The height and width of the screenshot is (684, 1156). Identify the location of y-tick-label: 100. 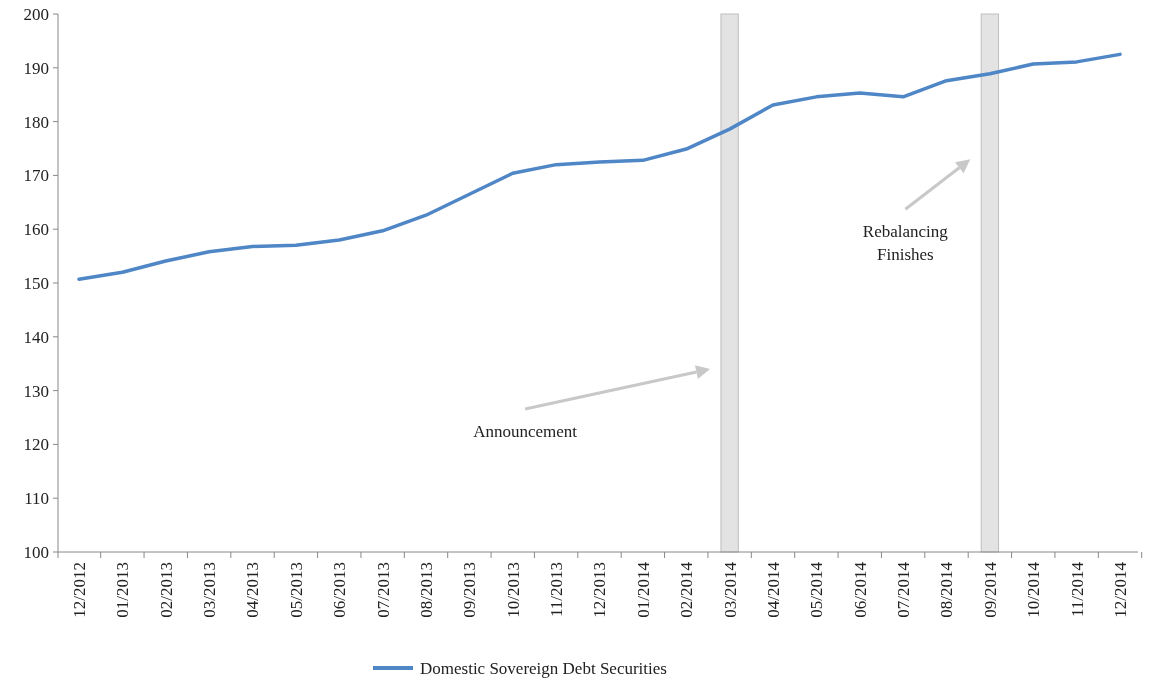
(36, 552).